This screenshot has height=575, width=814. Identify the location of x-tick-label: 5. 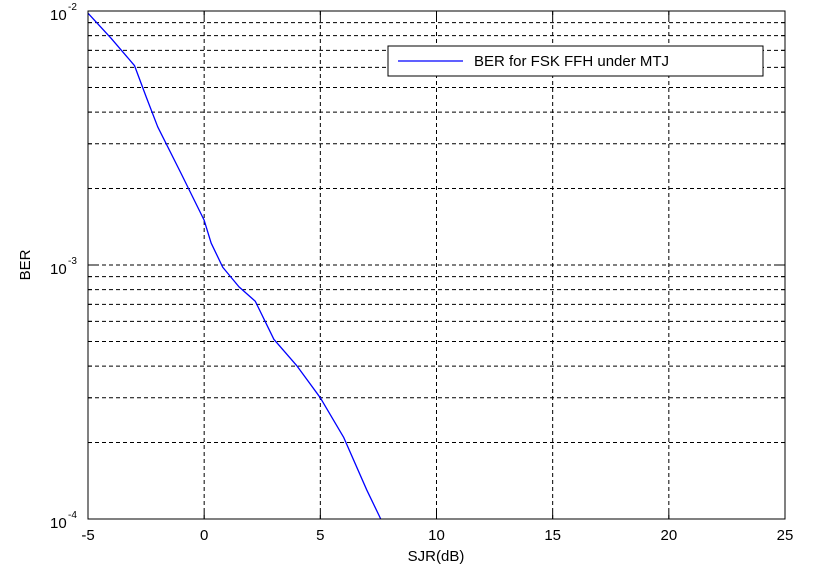
(320, 535).